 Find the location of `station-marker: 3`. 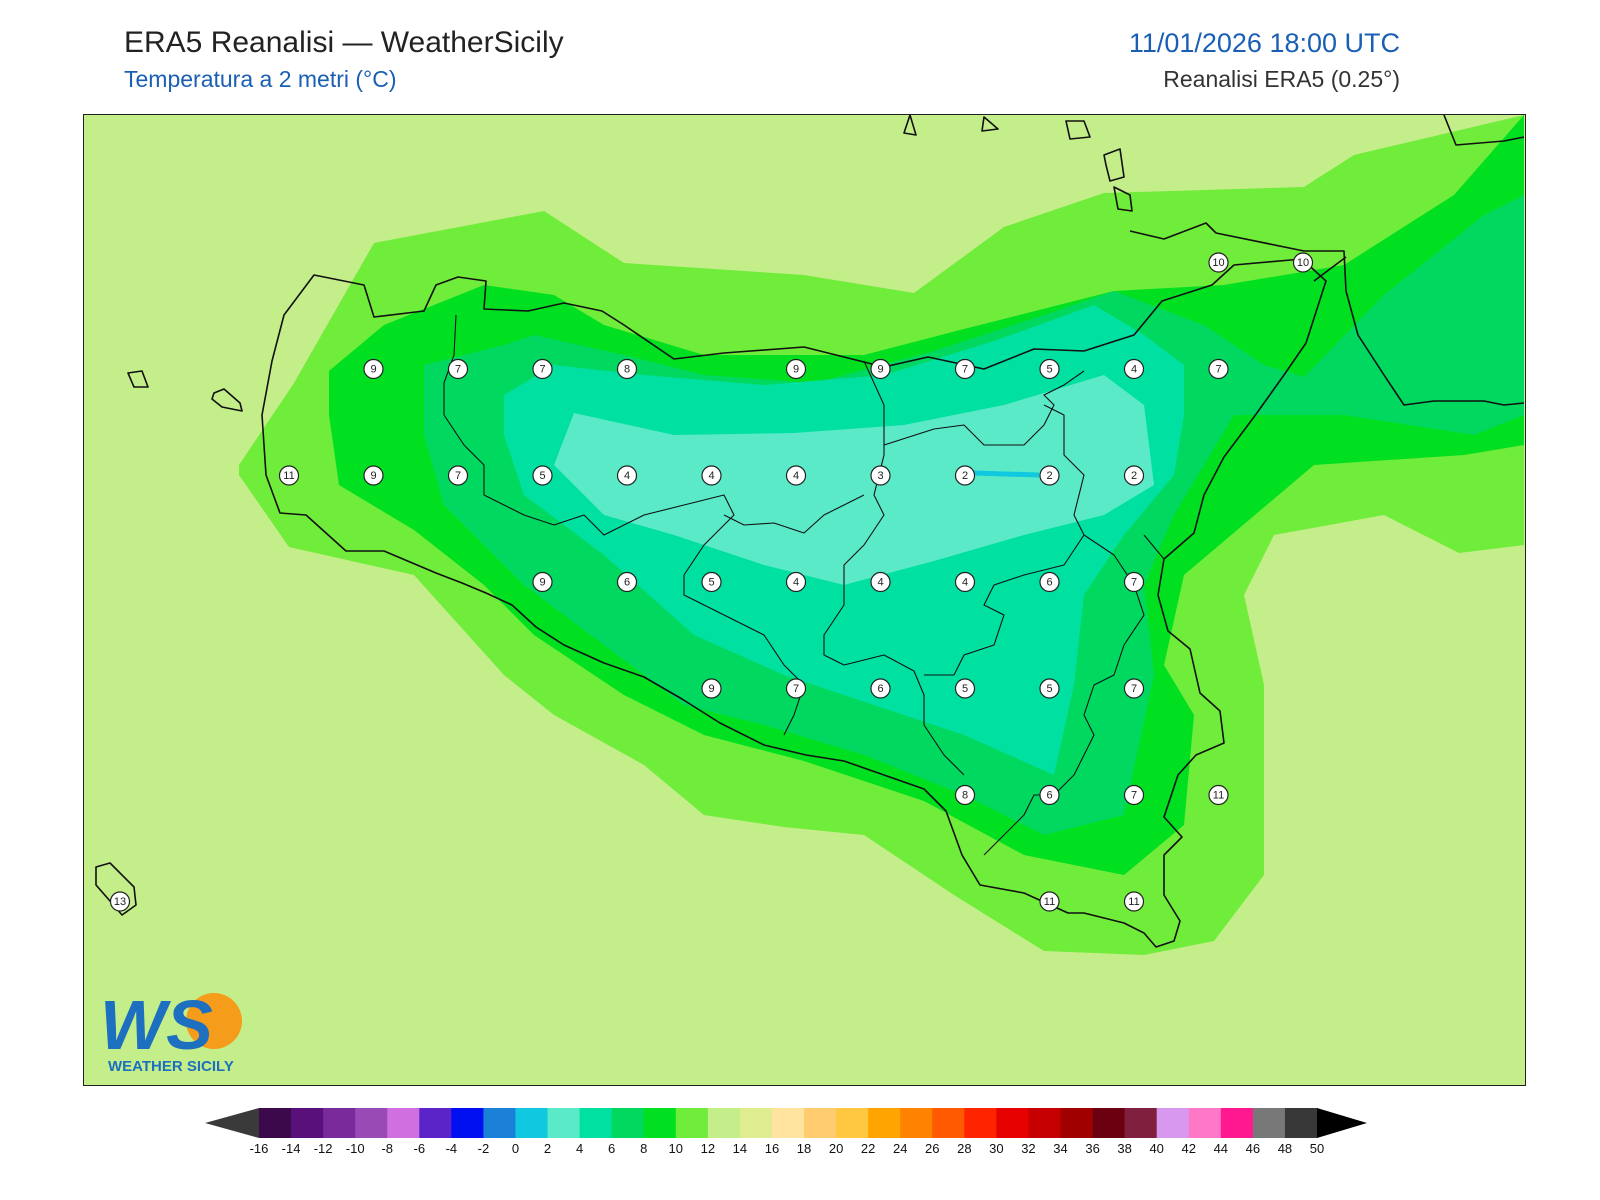

station-marker: 3 is located at coordinates (880, 475).